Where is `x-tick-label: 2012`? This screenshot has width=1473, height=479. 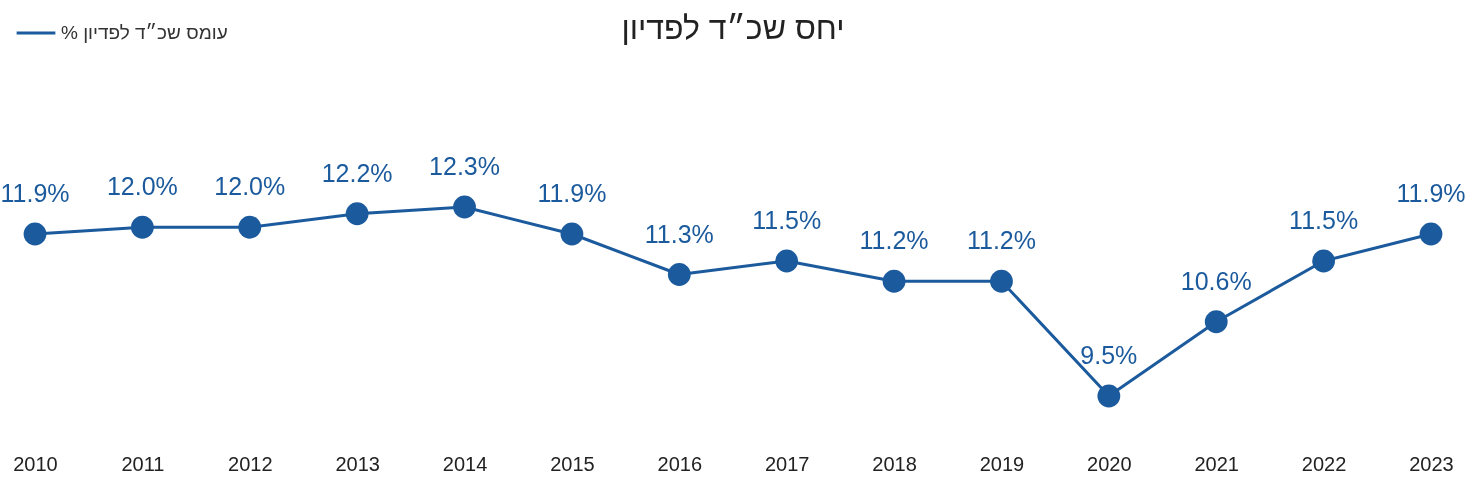
x-tick-label: 2012 is located at coordinates (250, 463).